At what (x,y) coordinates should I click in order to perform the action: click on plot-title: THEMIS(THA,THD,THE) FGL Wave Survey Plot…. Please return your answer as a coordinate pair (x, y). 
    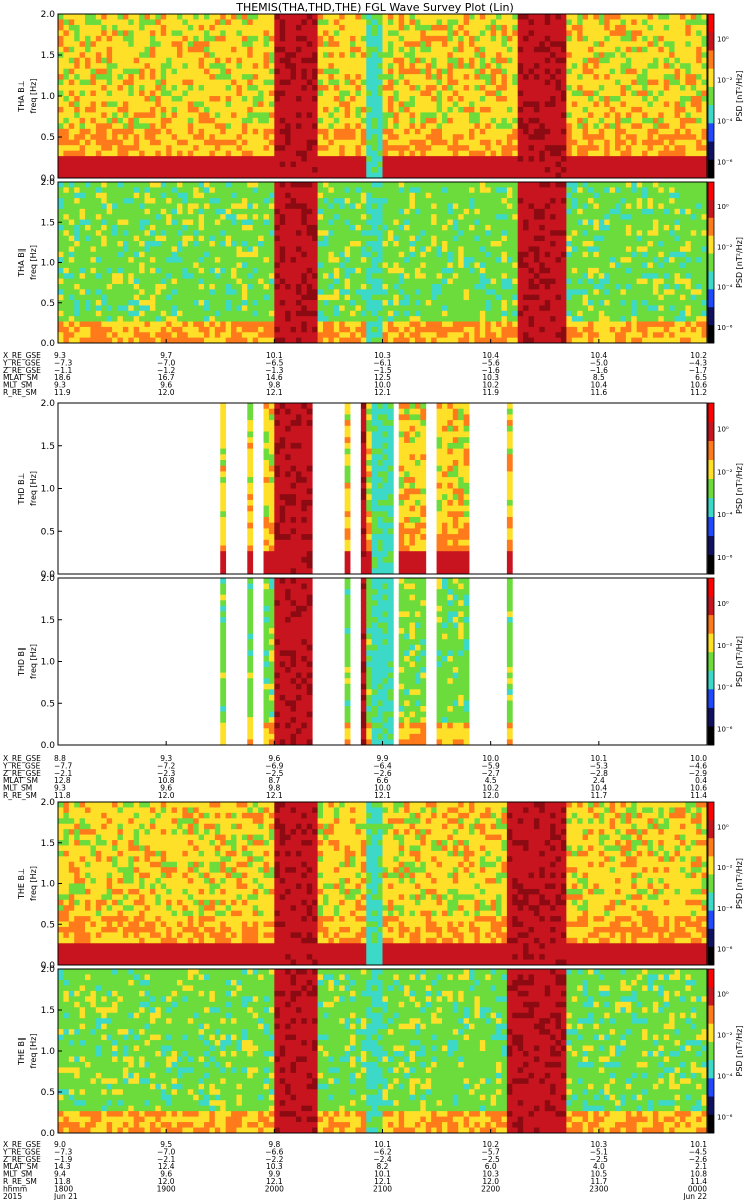
    Looking at the image, I should click on (375, 7).